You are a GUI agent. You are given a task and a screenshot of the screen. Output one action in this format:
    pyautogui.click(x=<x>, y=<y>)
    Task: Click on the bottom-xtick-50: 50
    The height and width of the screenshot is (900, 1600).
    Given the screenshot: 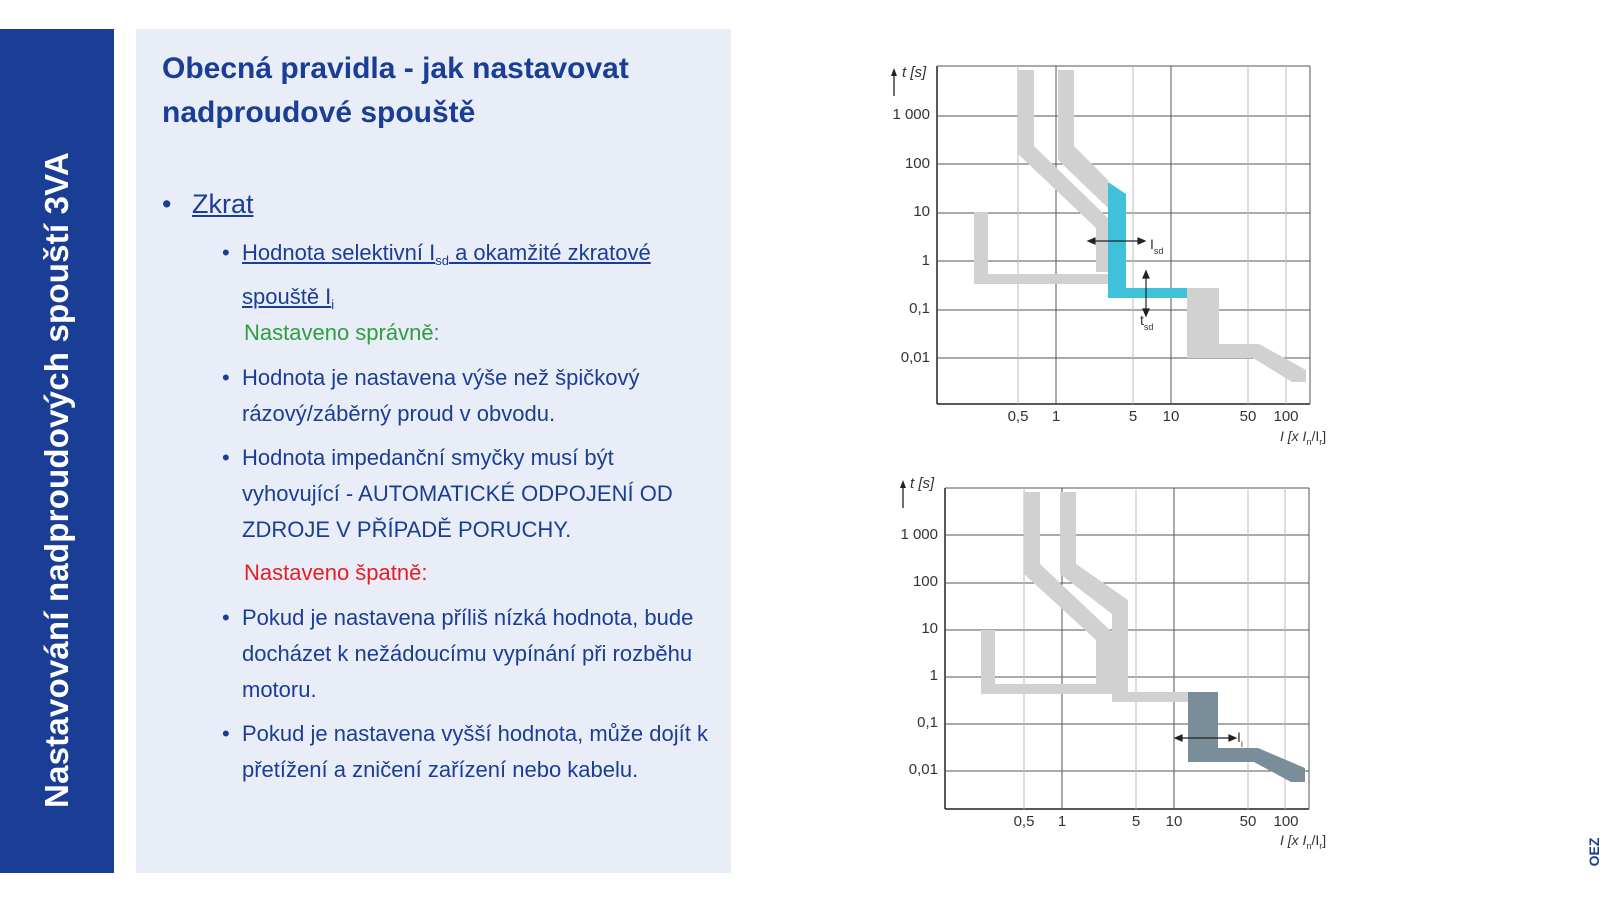 What is the action you would take?
    pyautogui.click(x=1248, y=821)
    